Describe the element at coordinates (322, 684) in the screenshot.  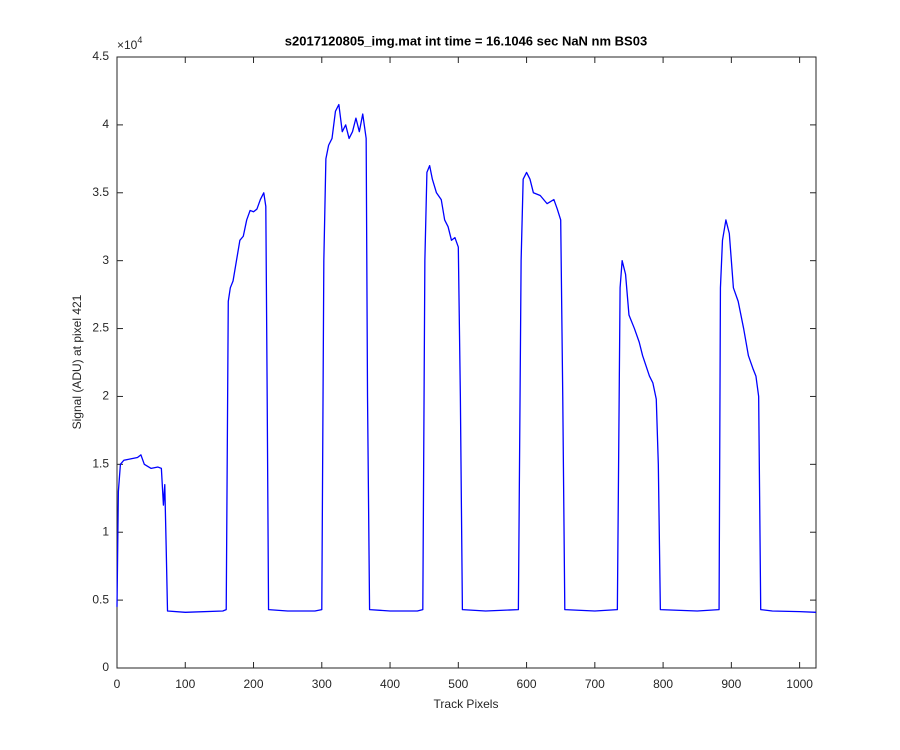
I see `x-tick-label: 300` at that location.